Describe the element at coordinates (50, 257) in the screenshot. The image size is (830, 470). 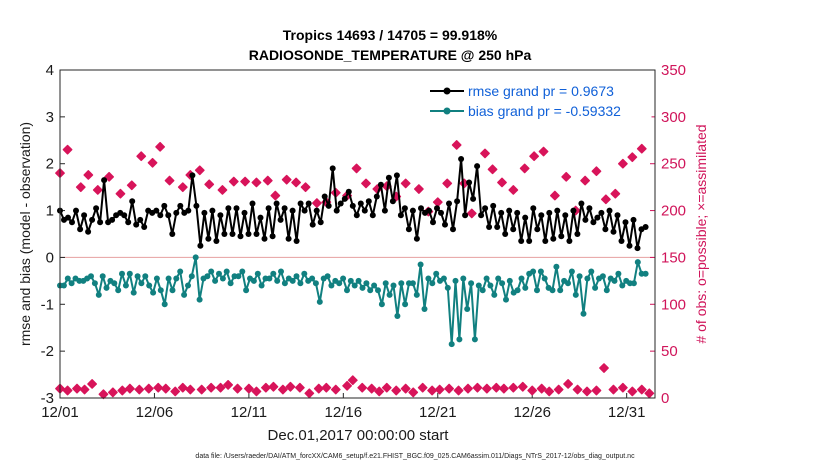
I see `left-tick-label: 0` at that location.